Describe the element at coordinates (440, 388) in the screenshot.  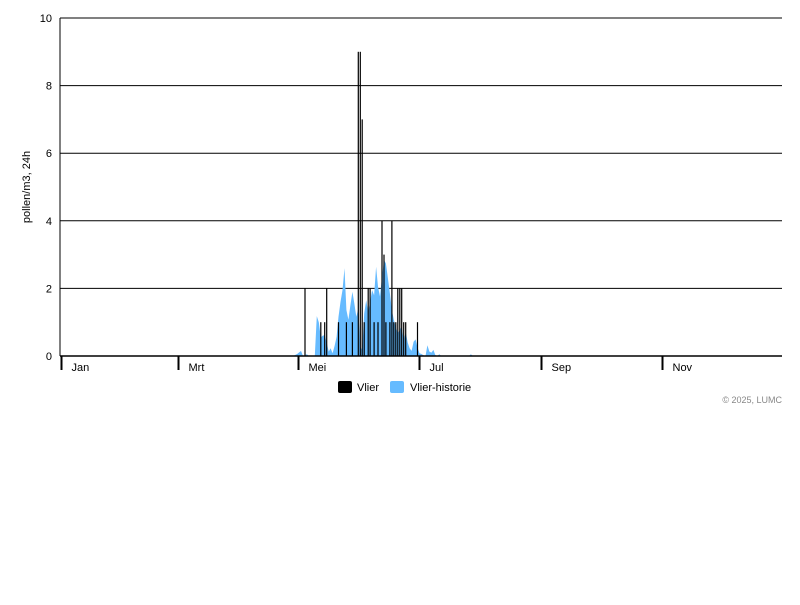
I see `legend-label-vlier-historie: Vlier-historie` at that location.